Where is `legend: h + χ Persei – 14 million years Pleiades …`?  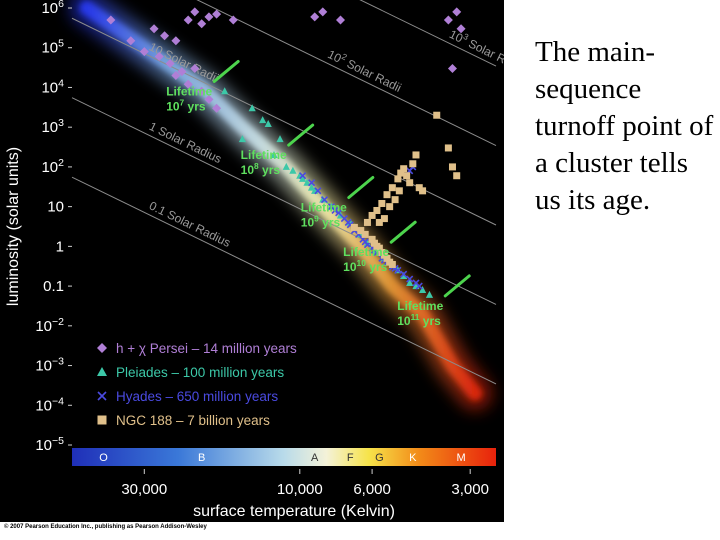
legend: h + χ Persei – 14 million years Pleiades … is located at coordinates (197, 384).